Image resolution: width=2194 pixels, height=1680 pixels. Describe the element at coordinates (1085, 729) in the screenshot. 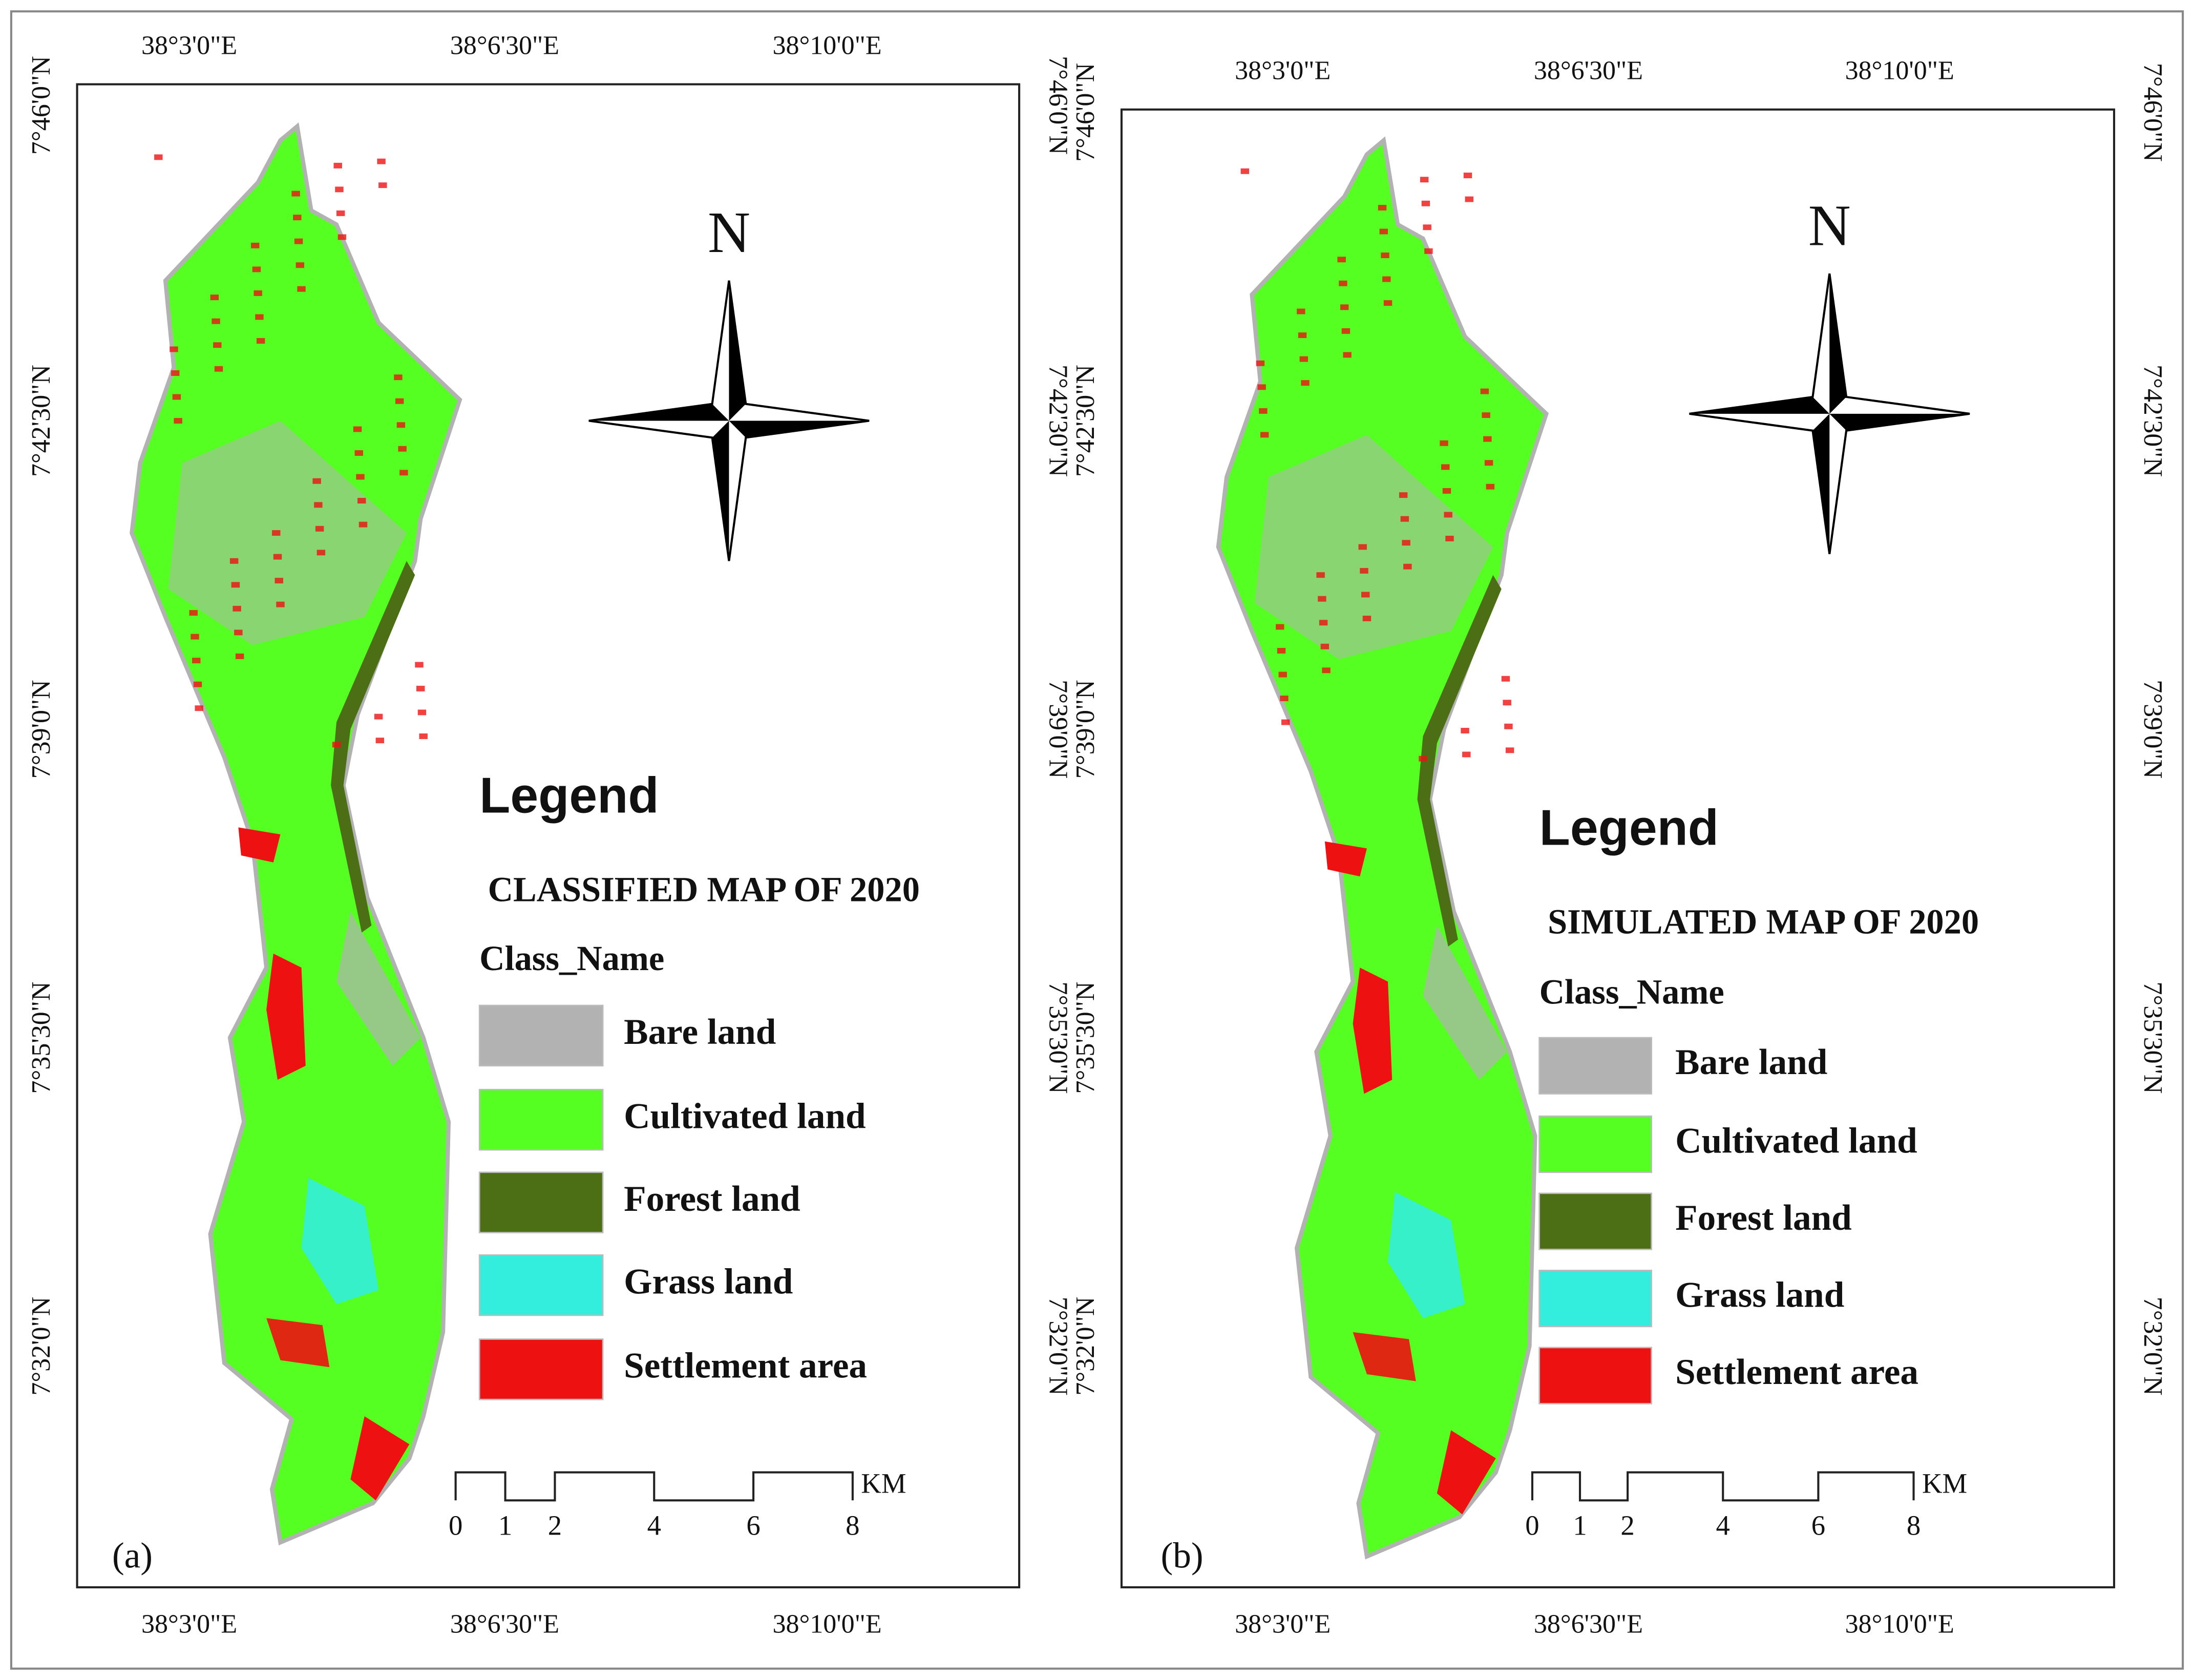

I see `left-tick-label: 7°39'0"N` at that location.